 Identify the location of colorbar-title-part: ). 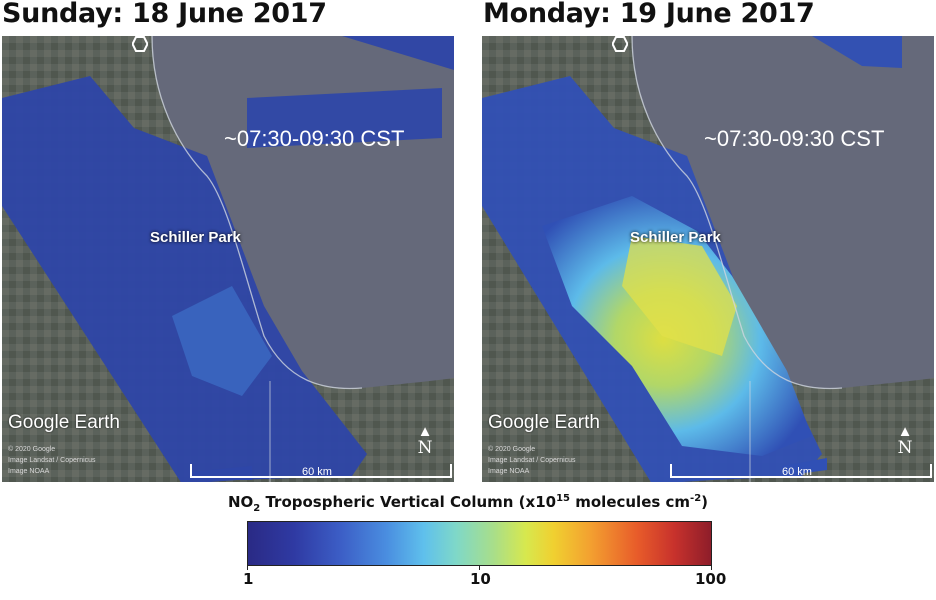
(705, 502).